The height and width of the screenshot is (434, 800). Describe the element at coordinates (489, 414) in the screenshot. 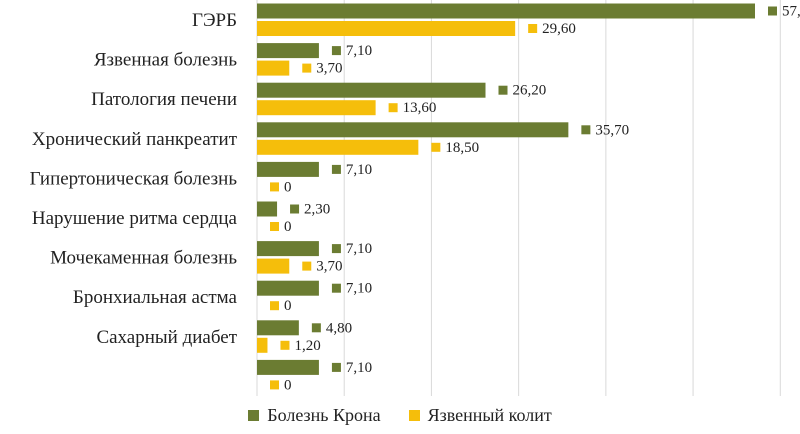

I see `legend-label-uc: Язвенный колит` at that location.